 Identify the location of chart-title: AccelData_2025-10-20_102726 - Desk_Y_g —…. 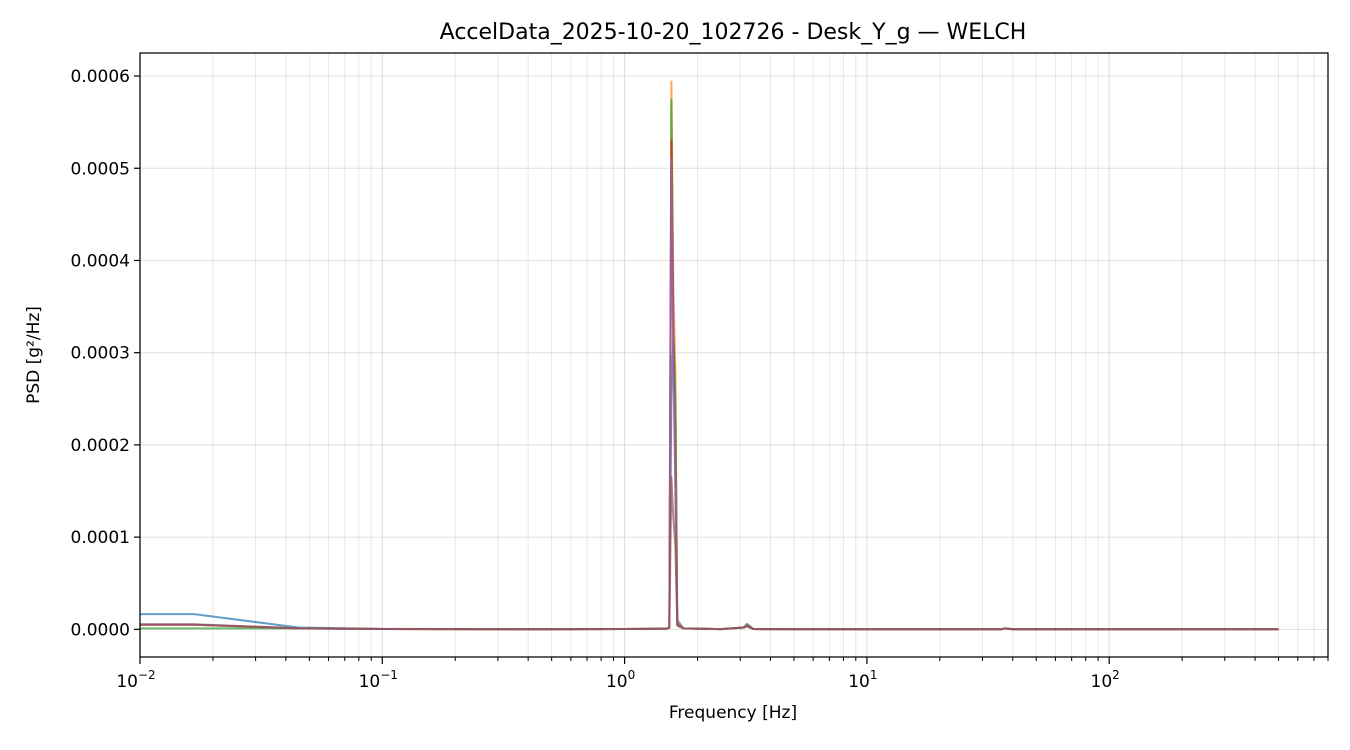
(733, 32).